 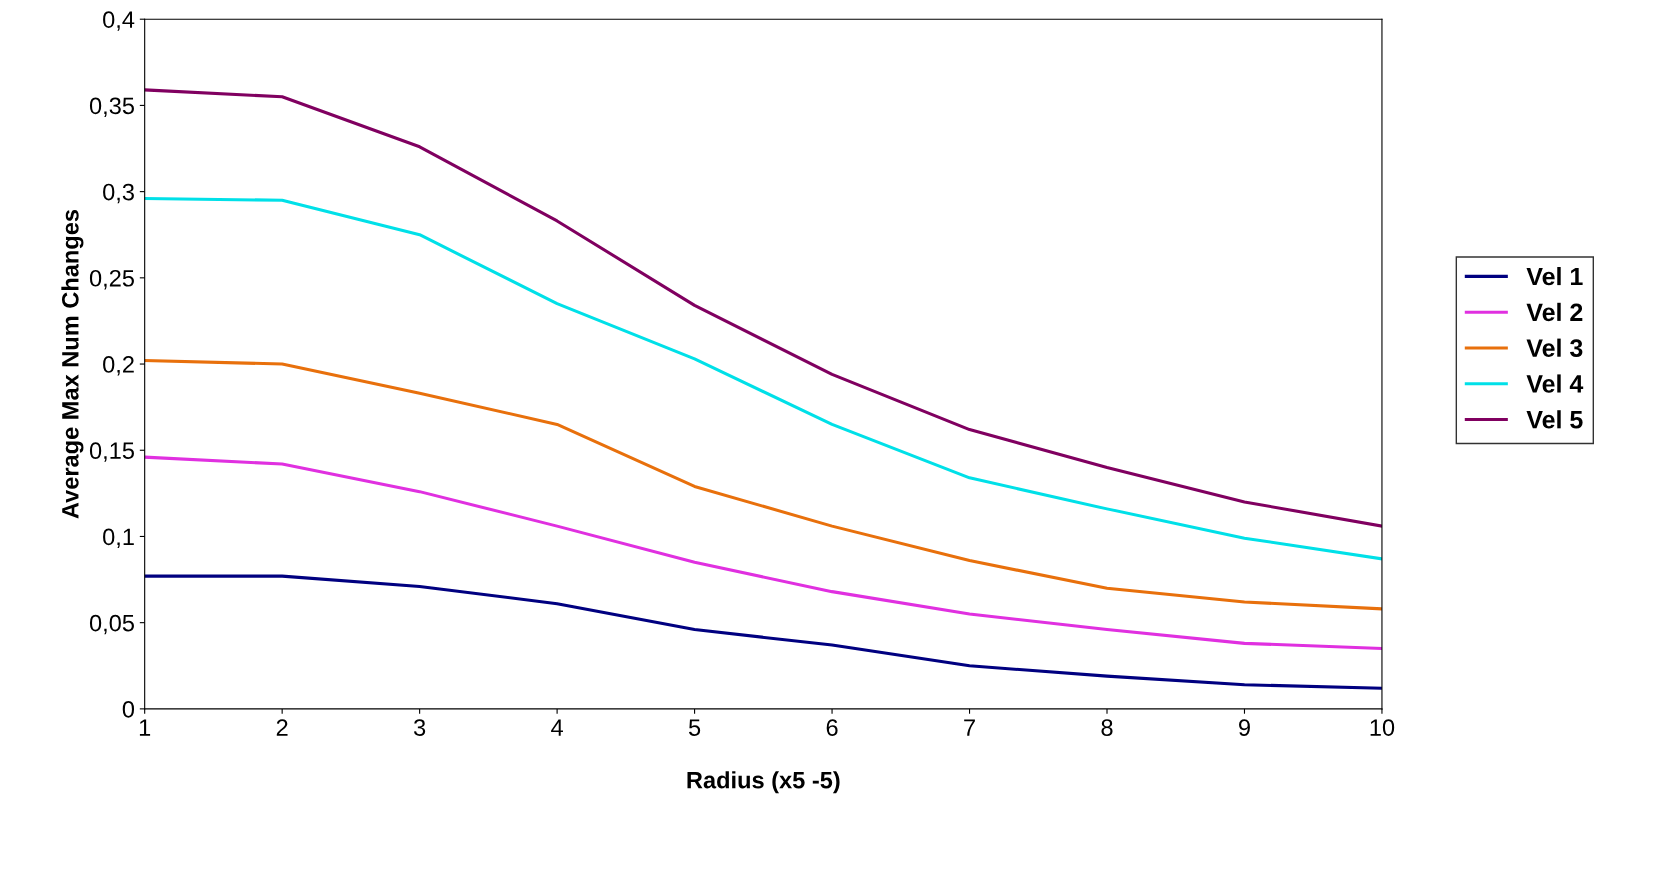 What do you see at coordinates (1107, 727) in the screenshot?
I see `x-tick-label: 8` at bounding box center [1107, 727].